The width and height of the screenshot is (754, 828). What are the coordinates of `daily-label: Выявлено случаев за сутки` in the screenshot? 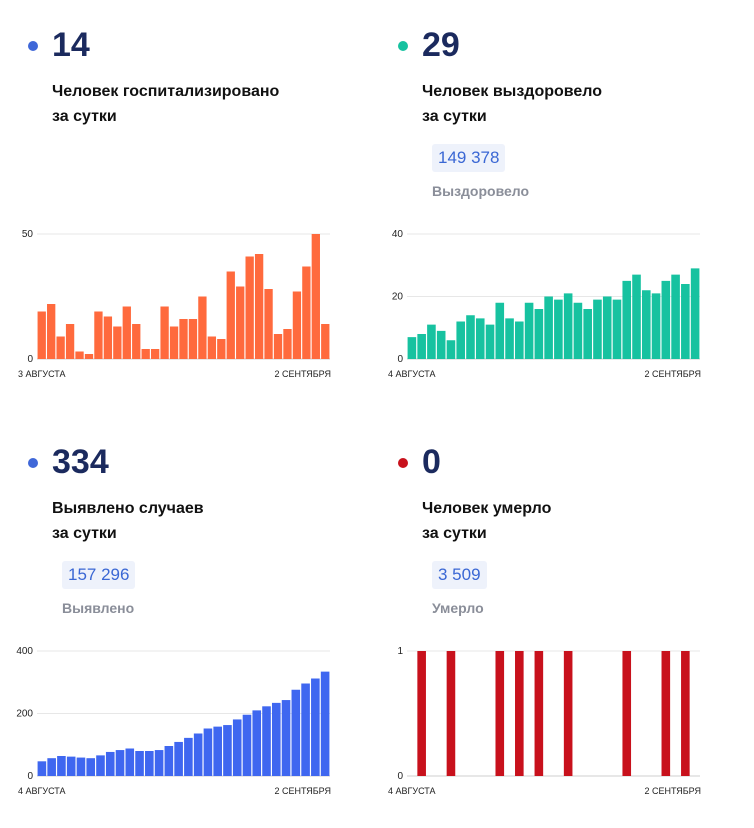 It's located at (202, 521).